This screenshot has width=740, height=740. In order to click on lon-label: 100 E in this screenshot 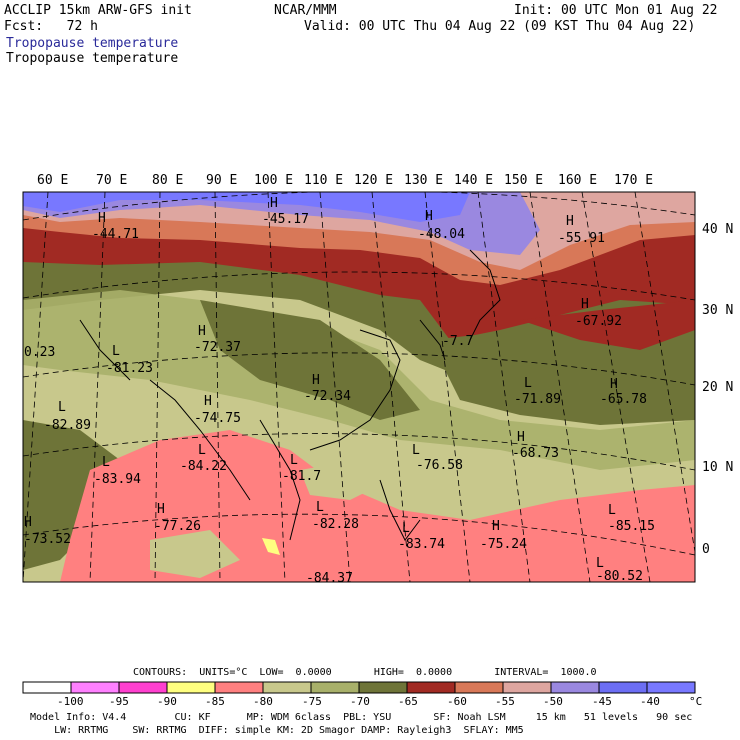, I will do `click(274, 180)`.